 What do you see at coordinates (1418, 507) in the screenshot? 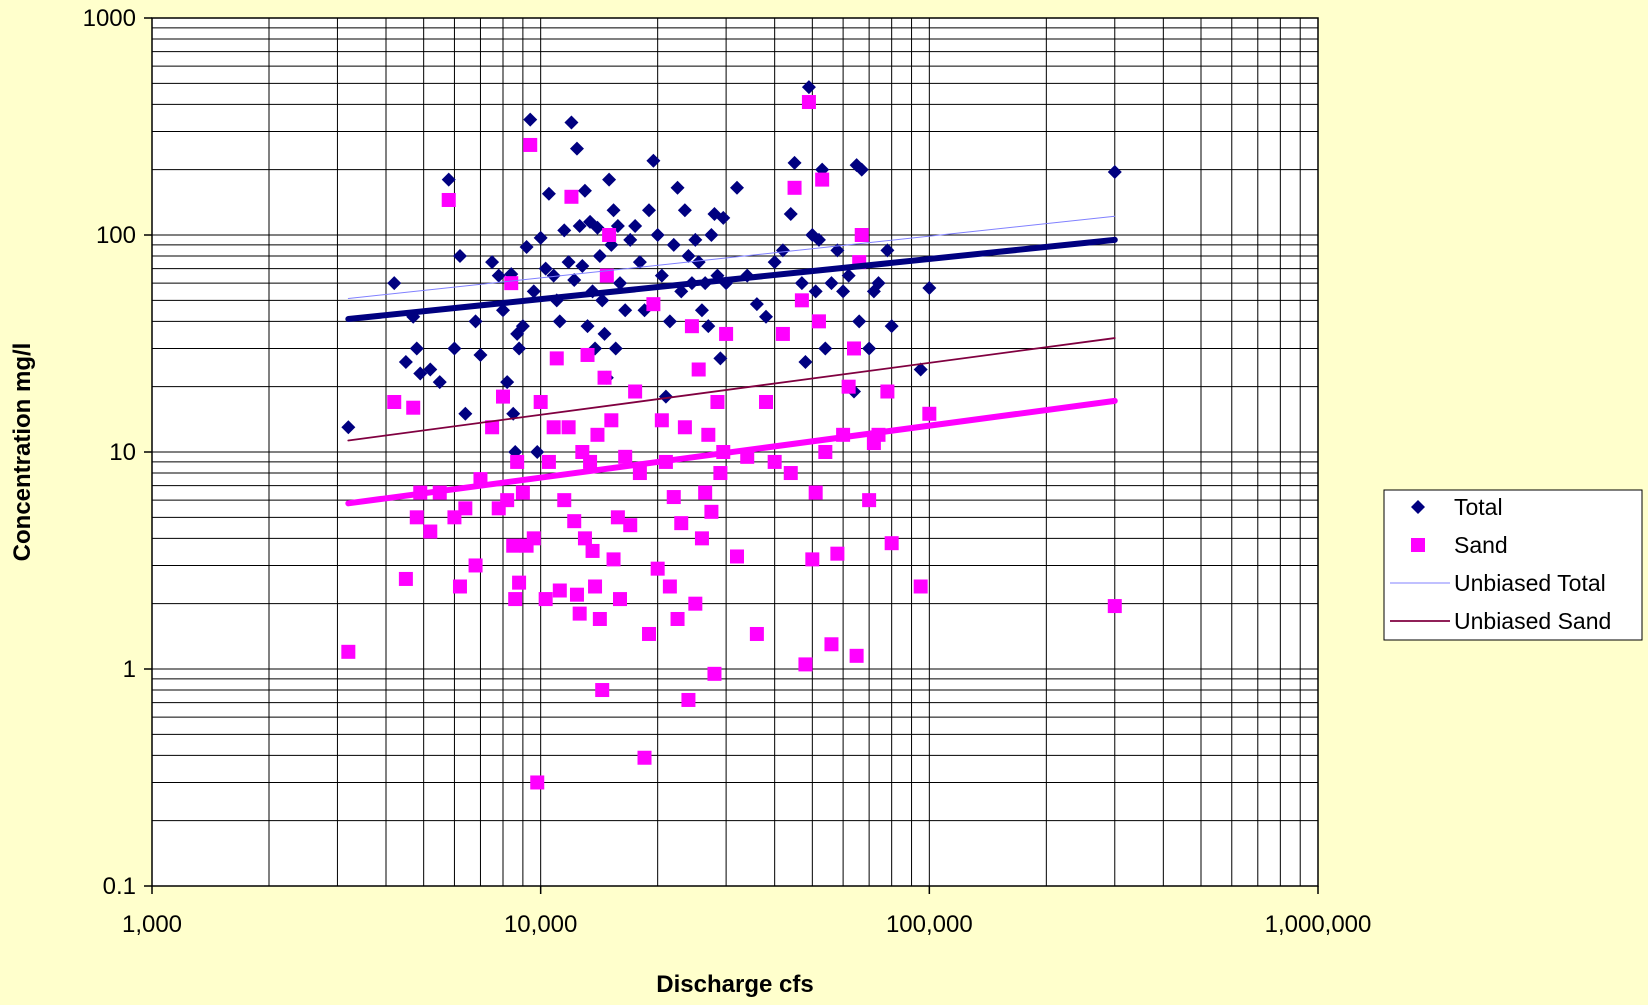
I see `legend-marker-total` at bounding box center [1418, 507].